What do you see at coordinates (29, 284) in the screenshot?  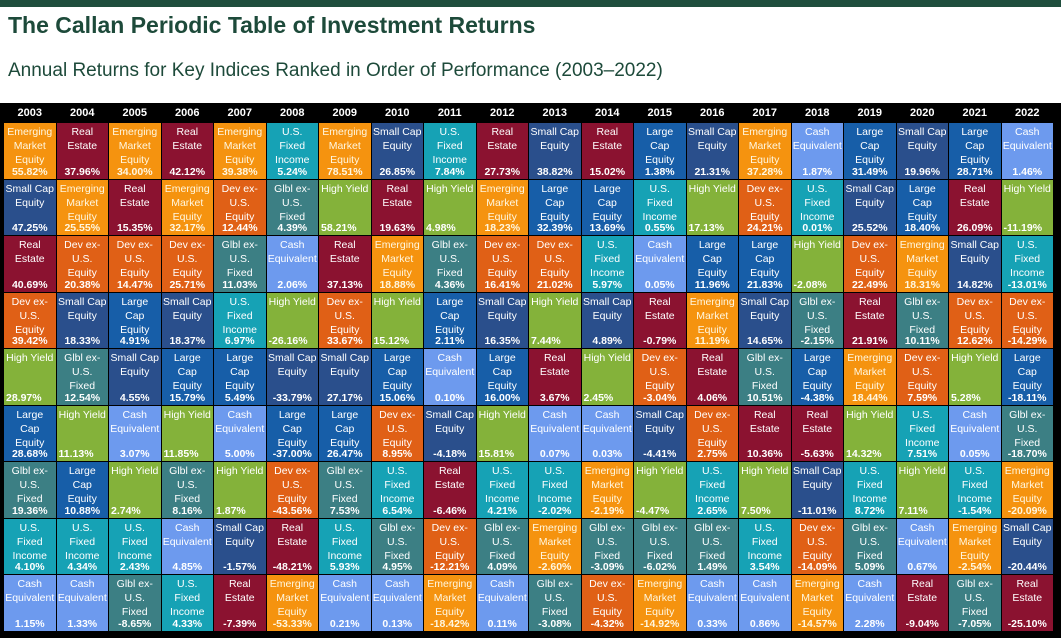 I see `return-value: 40.69%` at bounding box center [29, 284].